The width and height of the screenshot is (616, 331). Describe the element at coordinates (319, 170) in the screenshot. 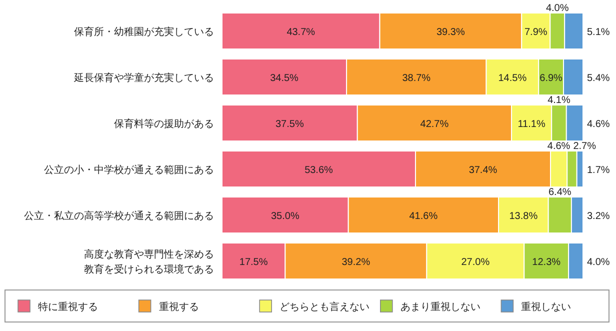

I see `data-label: 53.6%` at that location.